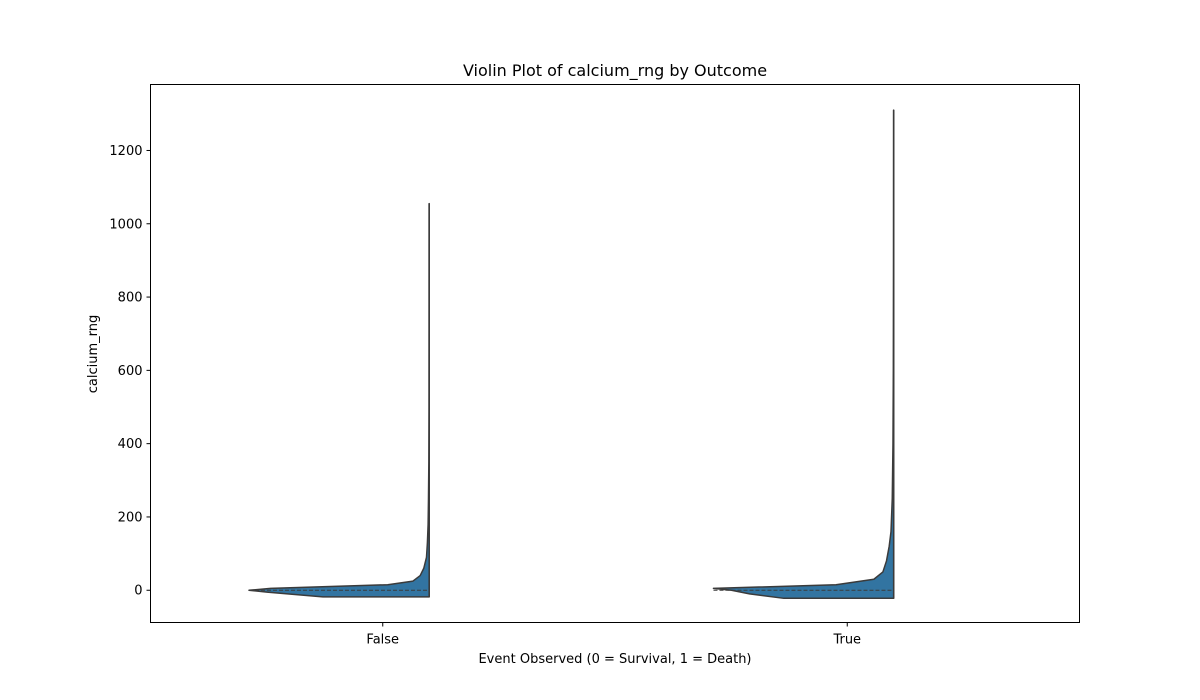 This screenshot has height=700, width=1200. What do you see at coordinates (125, 151) in the screenshot?
I see `y-tick-label: 1200` at bounding box center [125, 151].